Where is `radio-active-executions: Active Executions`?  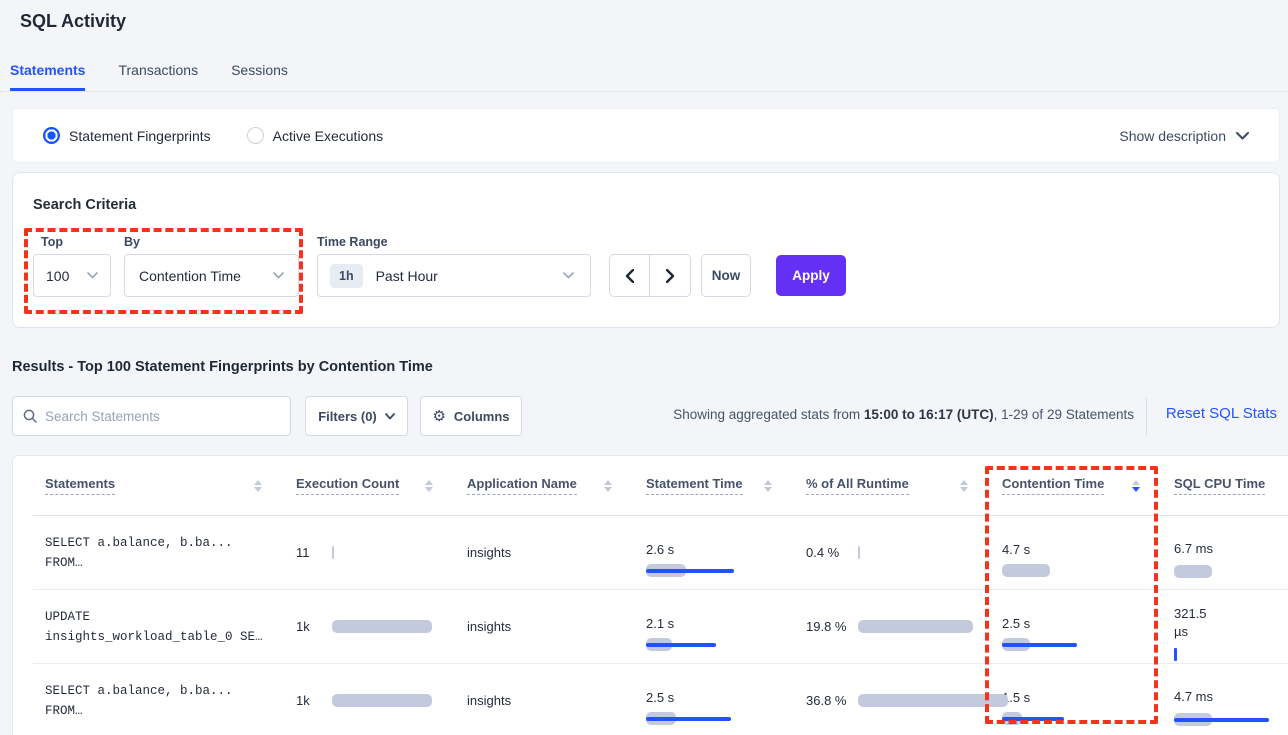
radio-active-executions: Active Executions is located at coordinates (315, 135).